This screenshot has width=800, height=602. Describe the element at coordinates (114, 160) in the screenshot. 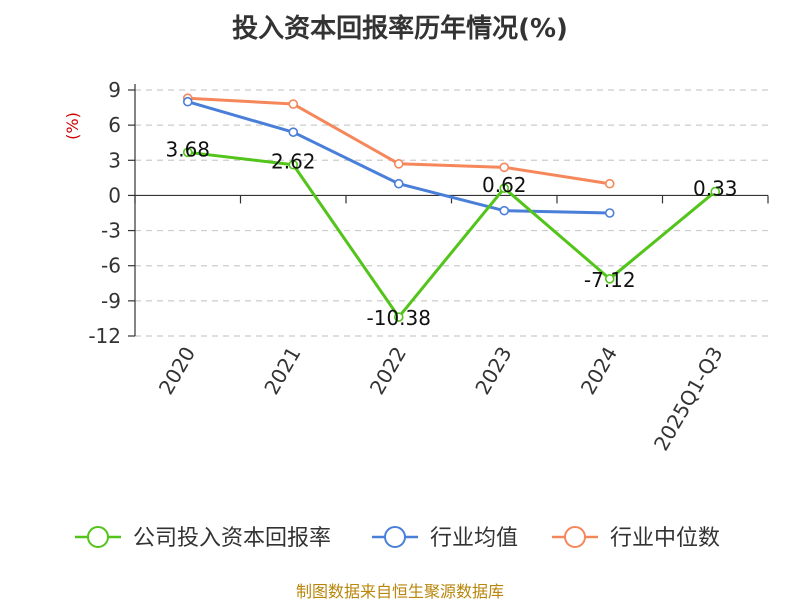

I see `y-tick-label: 3` at that location.